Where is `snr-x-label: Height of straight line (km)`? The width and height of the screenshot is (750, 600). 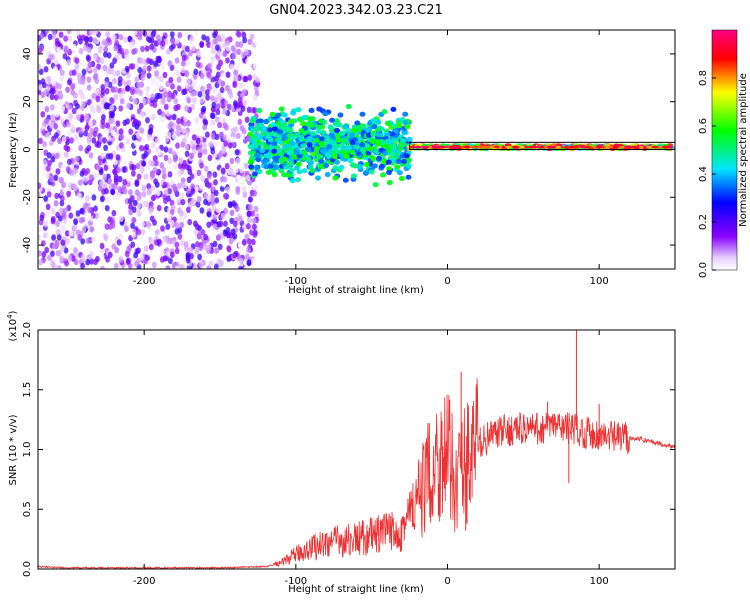
snr-x-label: Height of straight line (km) is located at coordinates (356, 589).